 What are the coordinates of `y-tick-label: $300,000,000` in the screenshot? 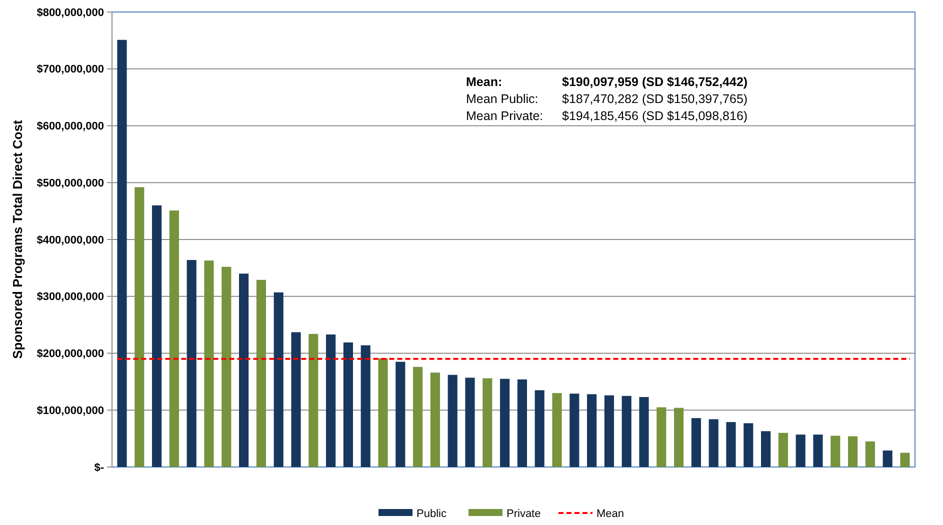 It's located at (70, 297).